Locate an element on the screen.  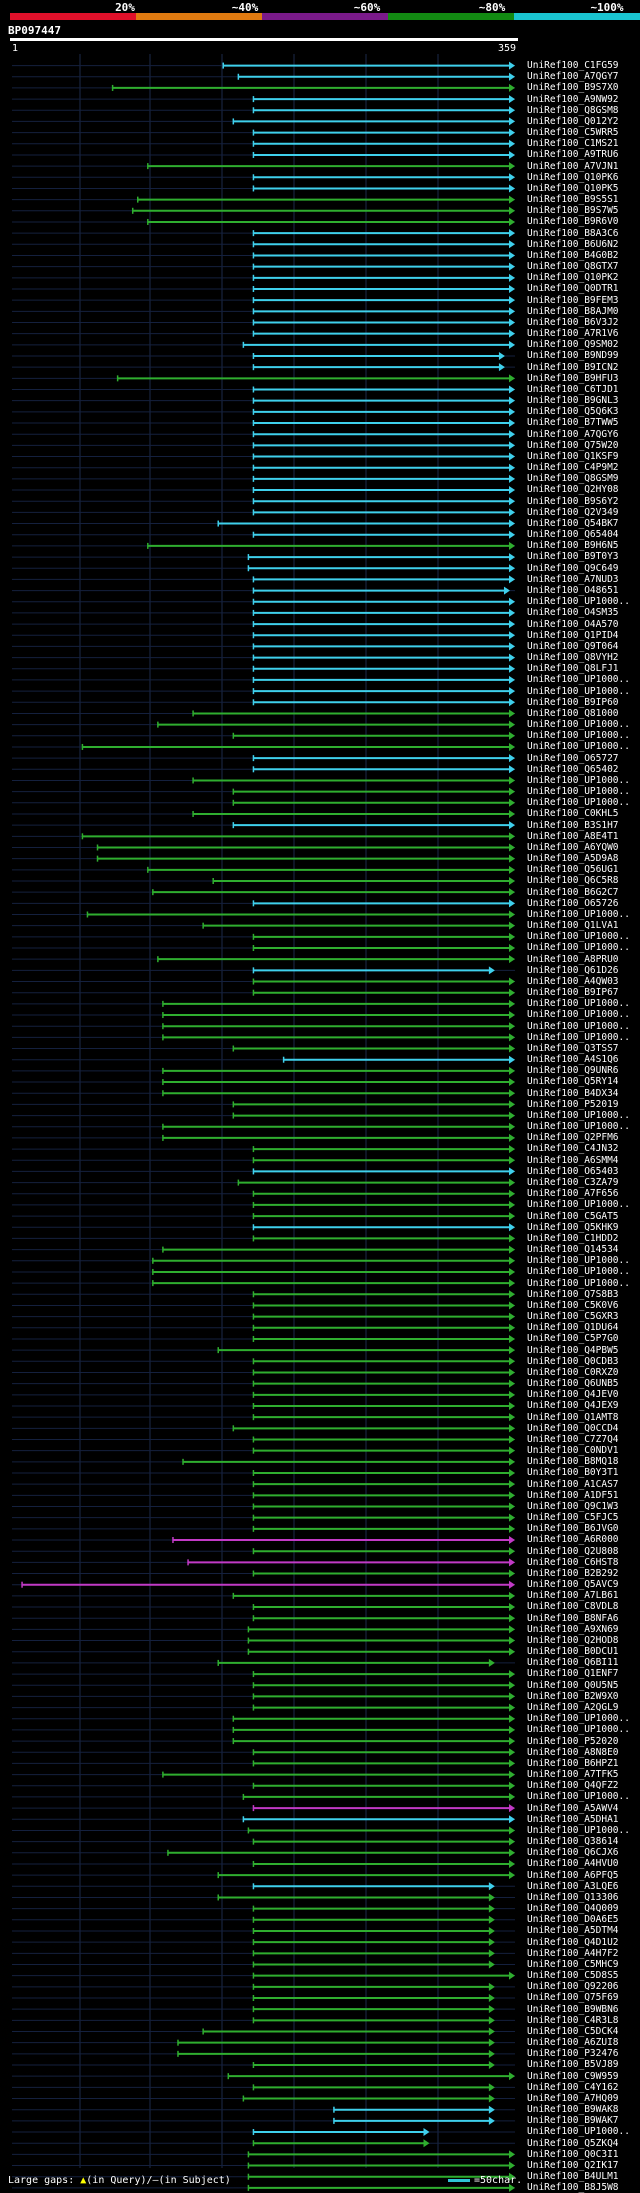
hit-label: UniRef100_Q8VYH2 is located at coordinates (573, 657).